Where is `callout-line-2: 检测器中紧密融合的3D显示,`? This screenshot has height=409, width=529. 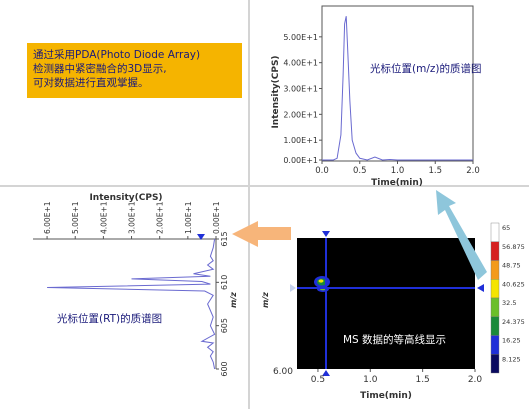 callout-line-2: 检测器中紧密融合的3D显示, is located at coordinates (100, 69).